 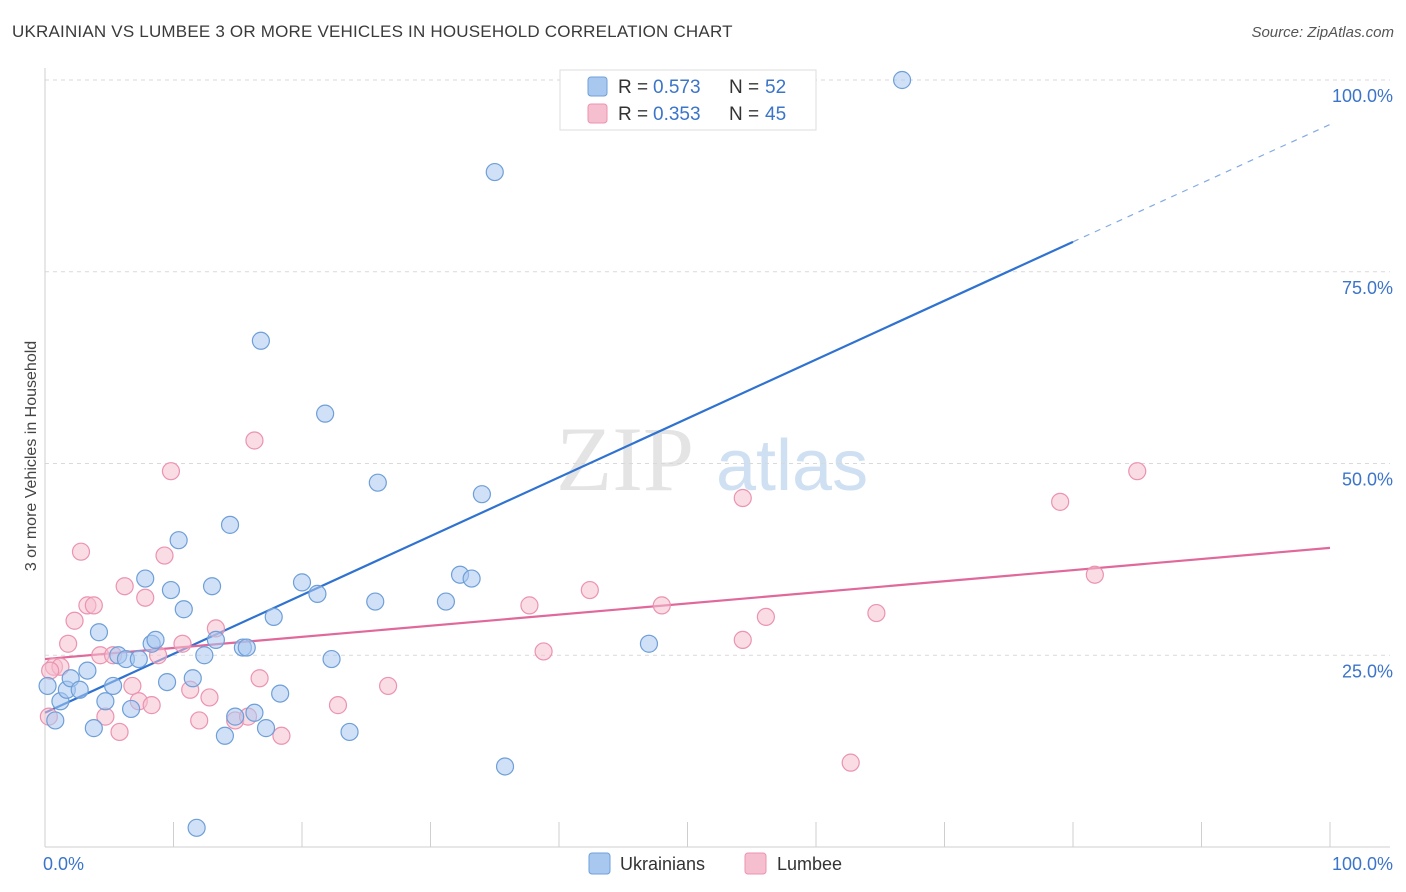 What do you see at coordinates (1367, 480) in the screenshot?
I see `y-tick-label: 50.0%` at bounding box center [1367, 480].